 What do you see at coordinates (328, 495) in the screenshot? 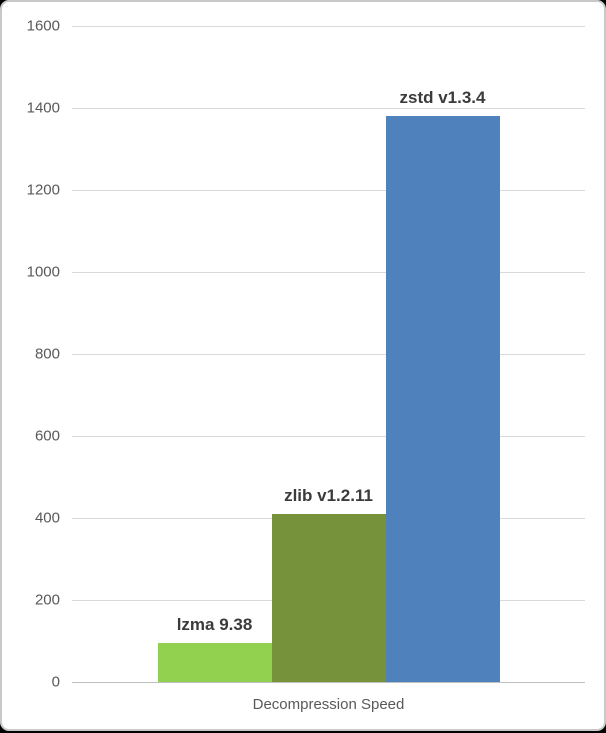
I see `bar-data-label: zlib v1.2.11` at bounding box center [328, 495].